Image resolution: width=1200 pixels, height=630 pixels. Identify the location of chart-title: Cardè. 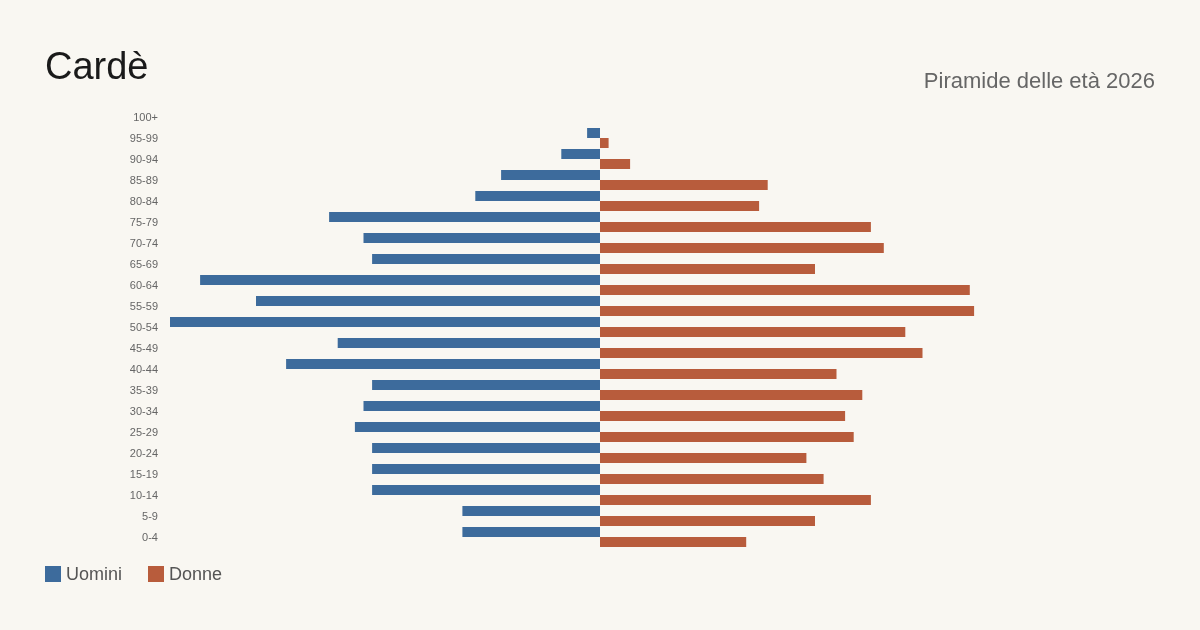
(97, 66).